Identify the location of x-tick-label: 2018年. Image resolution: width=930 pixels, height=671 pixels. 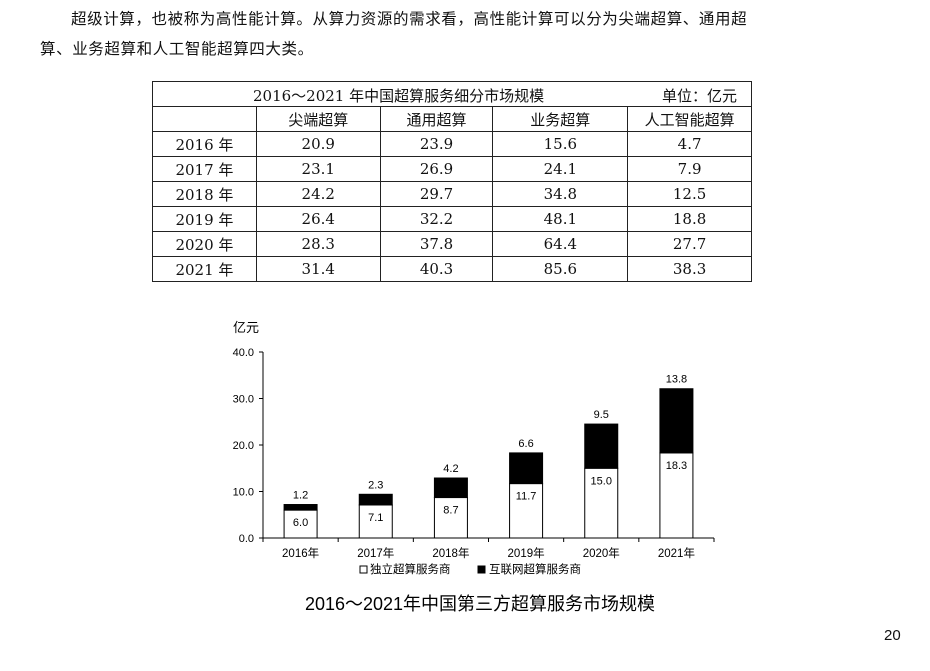
(450, 553).